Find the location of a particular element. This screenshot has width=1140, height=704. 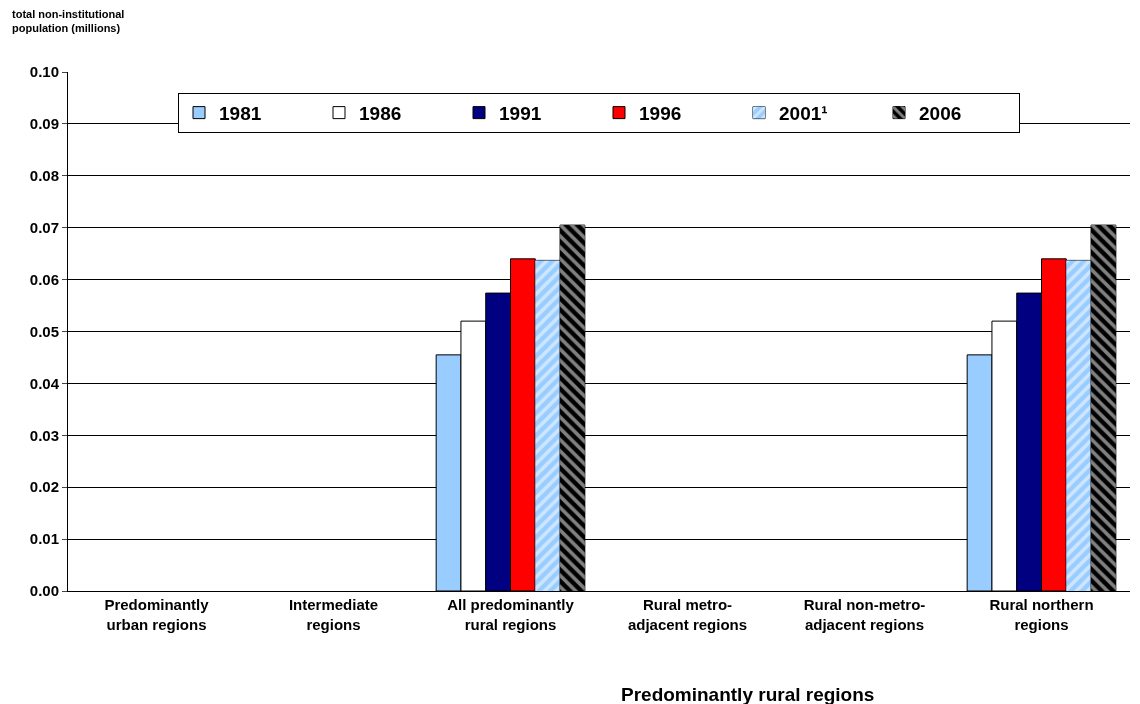

y-tick-label: 0.00 is located at coordinates (44, 591).